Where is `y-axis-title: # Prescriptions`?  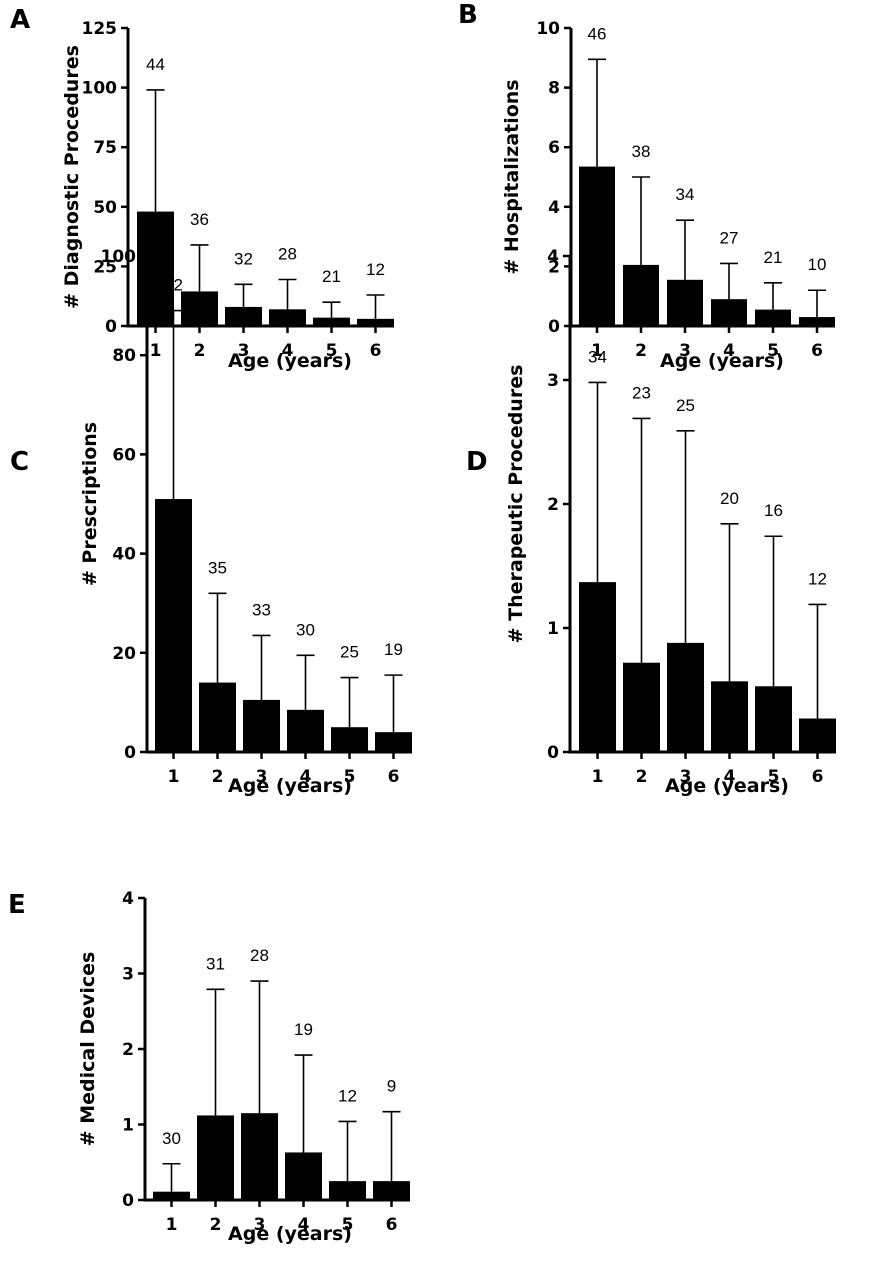
y-axis-title: # Prescriptions is located at coordinates (90, 504).